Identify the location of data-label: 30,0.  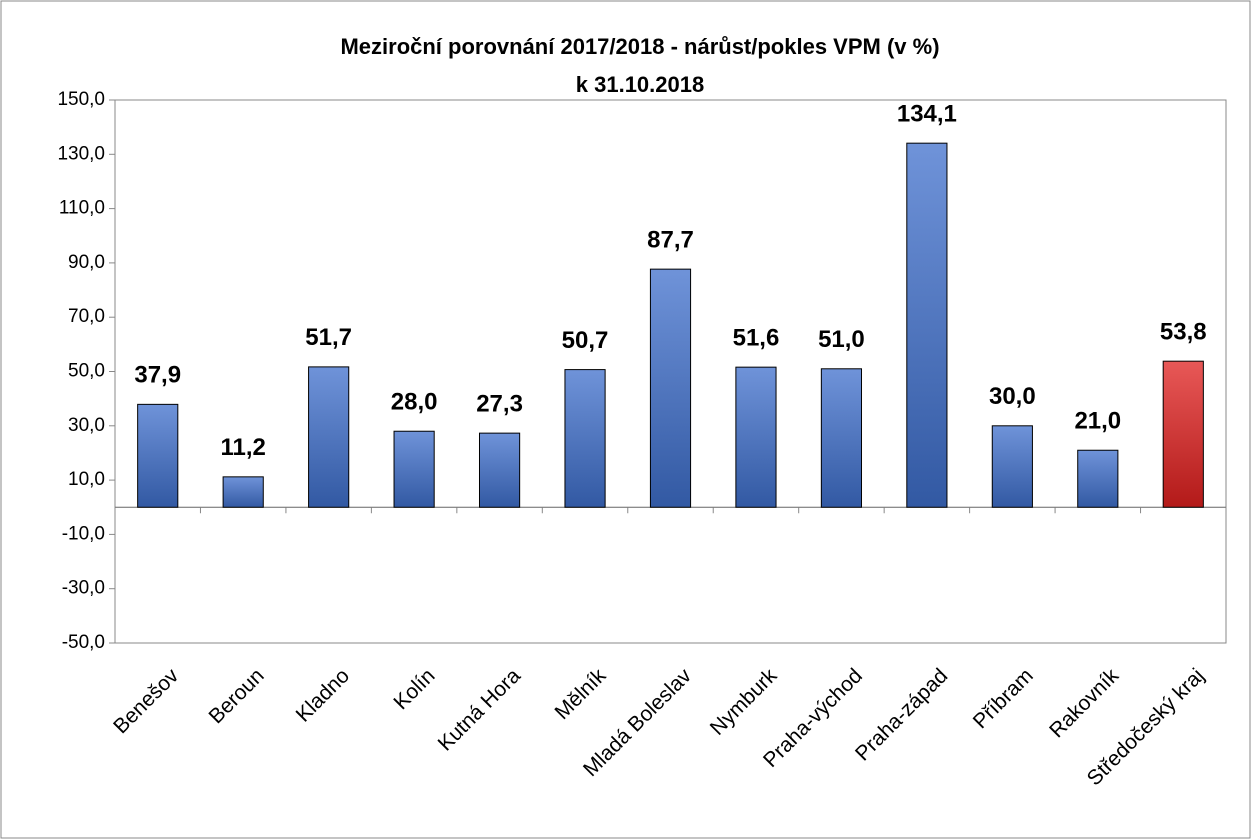
(1012, 396).